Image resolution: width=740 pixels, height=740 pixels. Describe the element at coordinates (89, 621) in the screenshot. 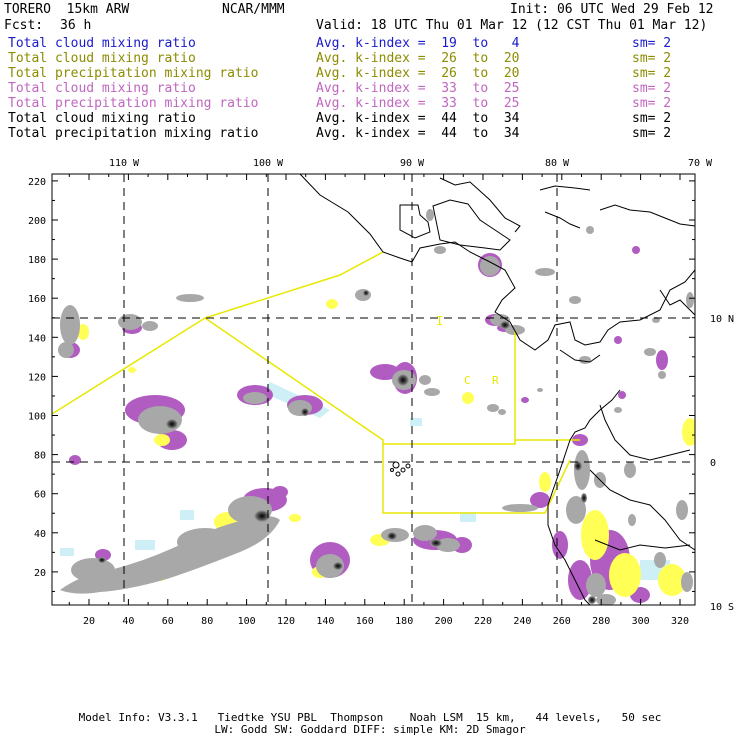

I see `grid-x-label: 20` at that location.